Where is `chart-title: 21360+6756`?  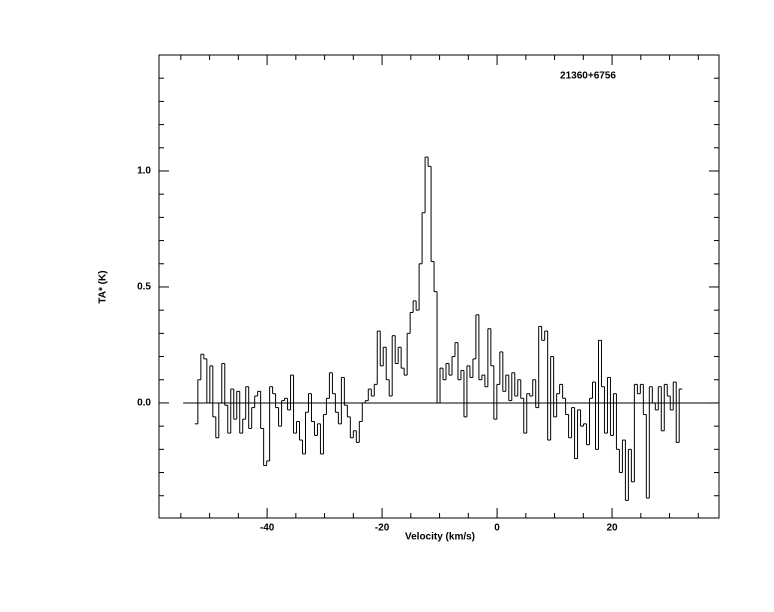
chart-title: 21360+6756 is located at coordinates (588, 76).